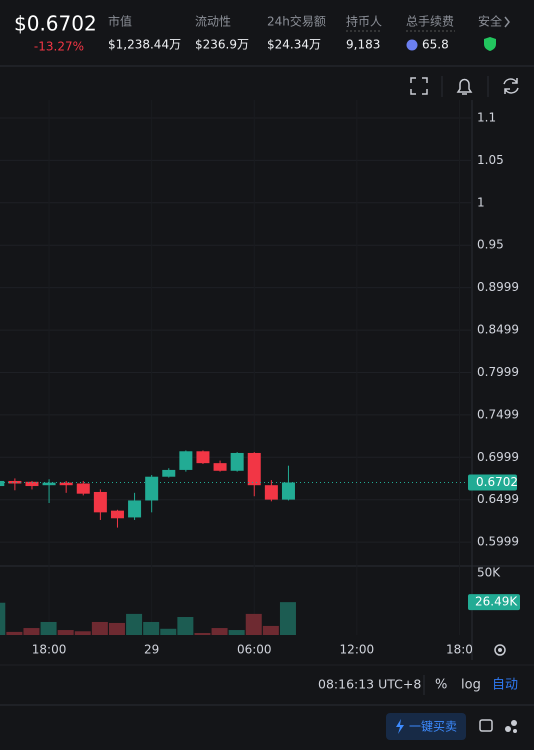 The height and width of the screenshot is (750, 534). What do you see at coordinates (412, 45) in the screenshot?
I see `eth-icon` at bounding box center [412, 45].